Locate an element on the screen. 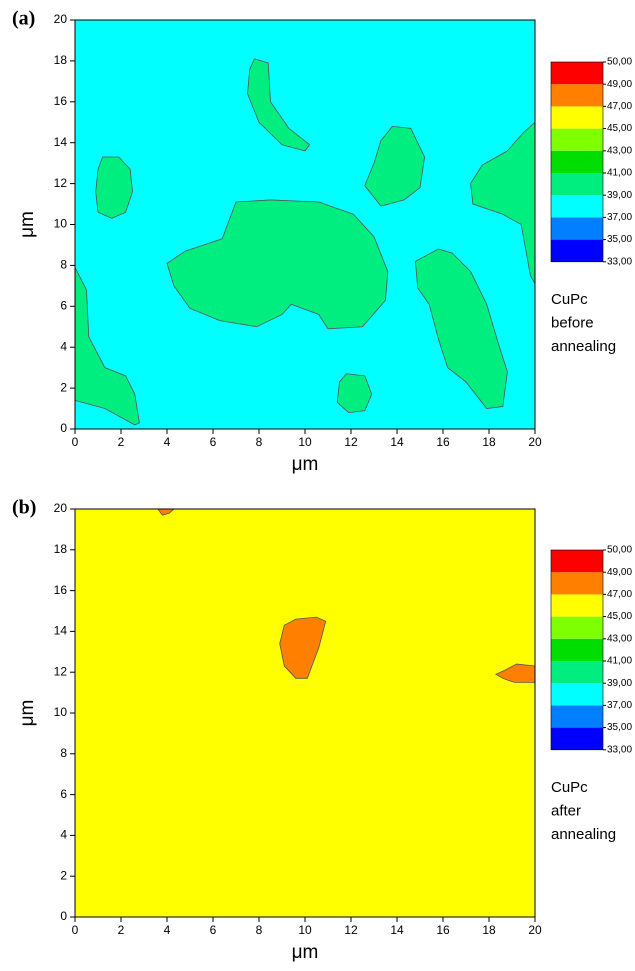  y-tick-label: 10 is located at coordinates (61, 224).